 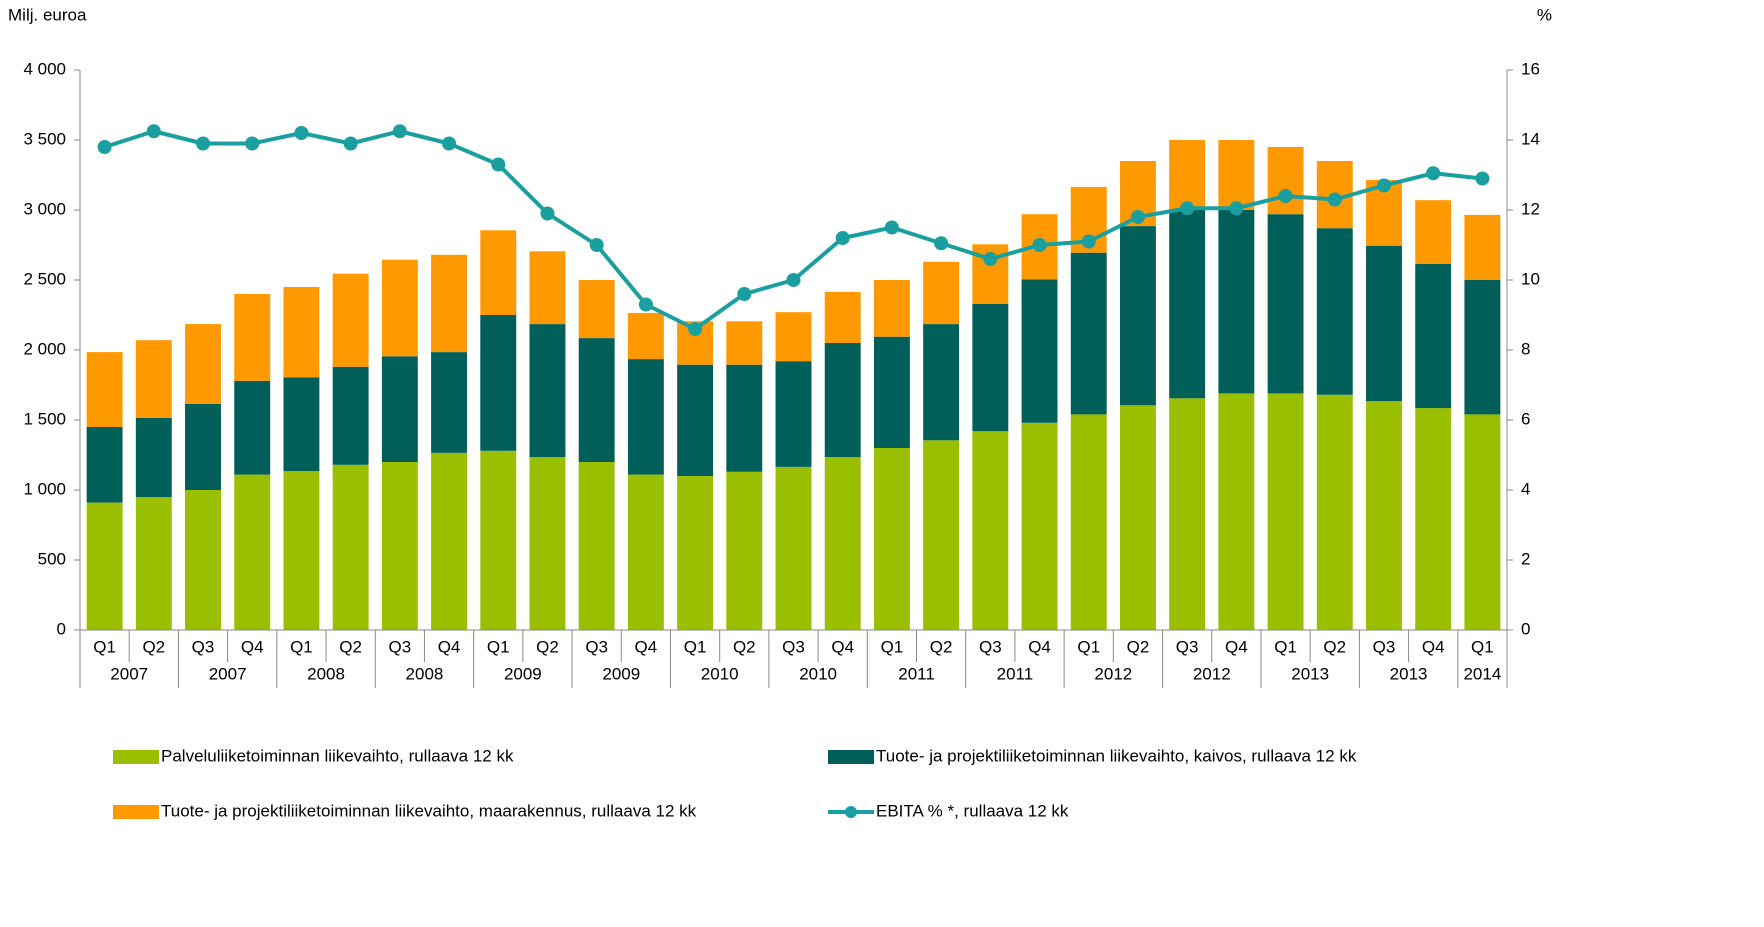 What do you see at coordinates (972, 810) in the screenshot?
I see `legend-label: EBITA % *, rullaava 12 kk` at bounding box center [972, 810].